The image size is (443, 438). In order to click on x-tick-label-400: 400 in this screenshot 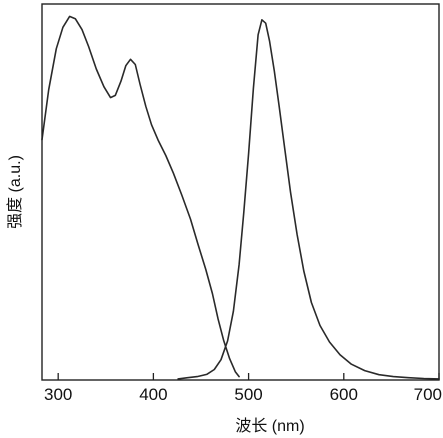, I will do `click(153, 394)`.